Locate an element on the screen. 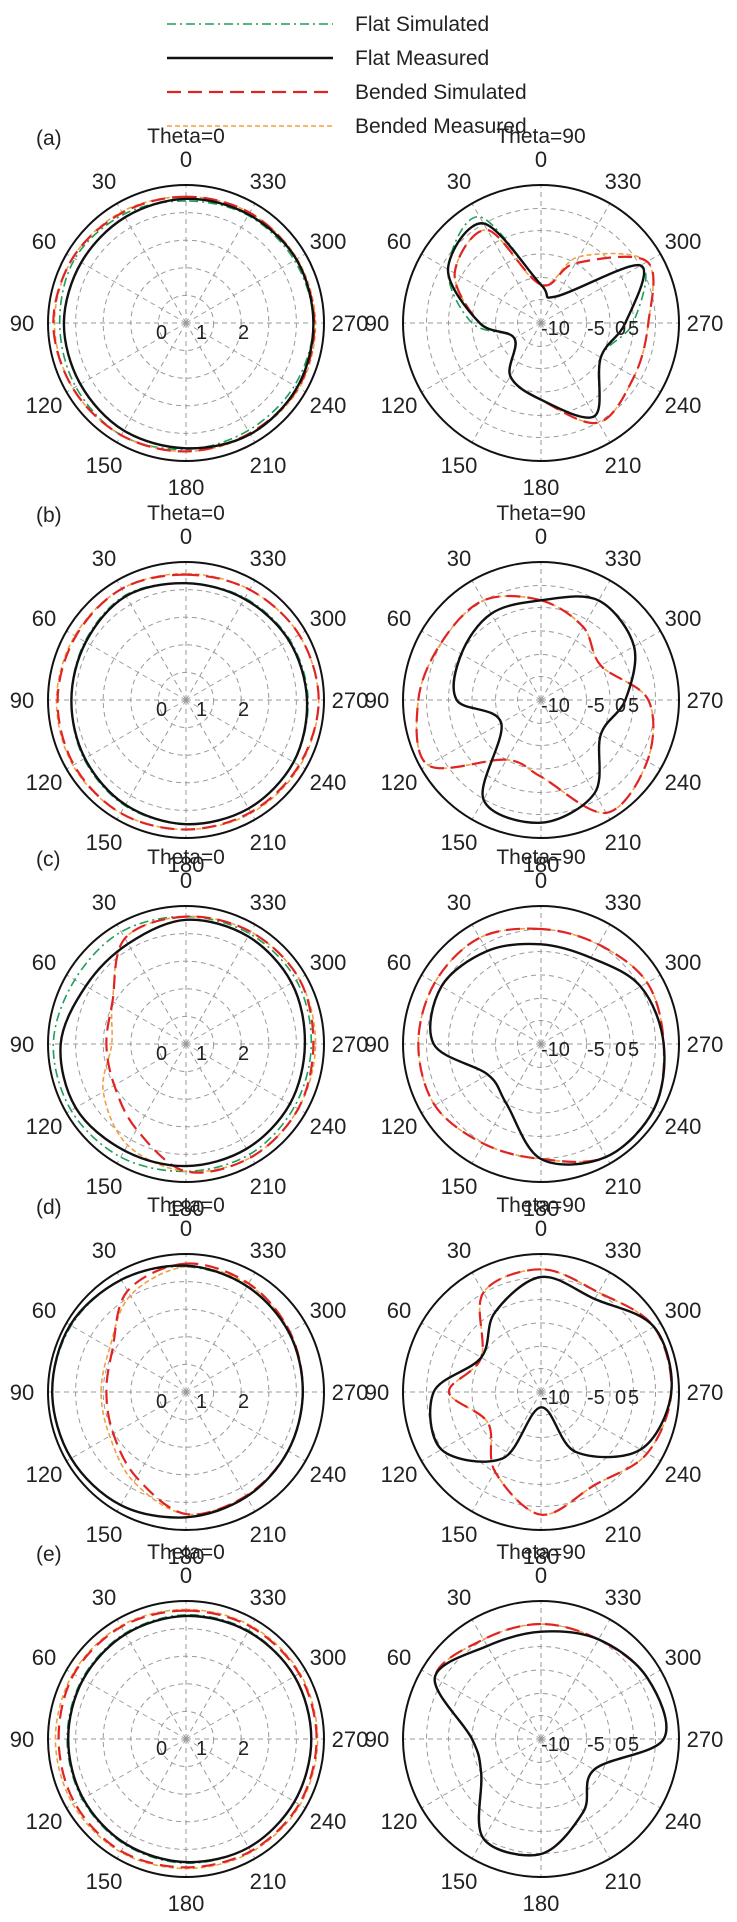  angle-label-60: 60 is located at coordinates (399, 618).